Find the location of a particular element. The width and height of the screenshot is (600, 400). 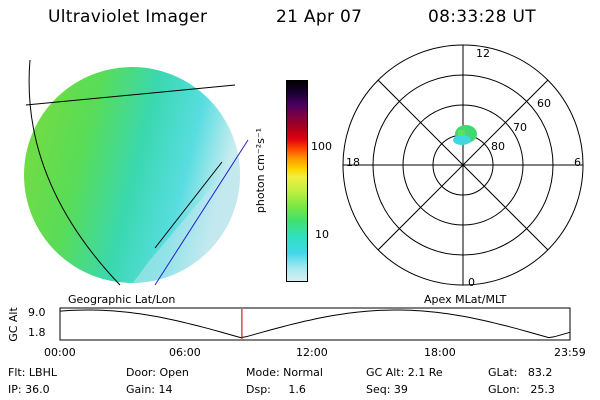

lat-label-60: 60 is located at coordinates (544, 103).